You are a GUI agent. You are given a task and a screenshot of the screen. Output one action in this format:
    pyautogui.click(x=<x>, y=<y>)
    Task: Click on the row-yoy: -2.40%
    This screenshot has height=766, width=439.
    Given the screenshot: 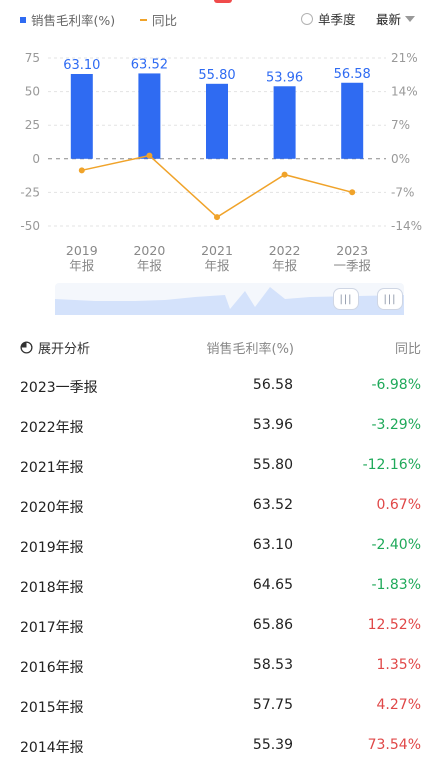 What is the action you would take?
    pyautogui.click(x=396, y=545)
    